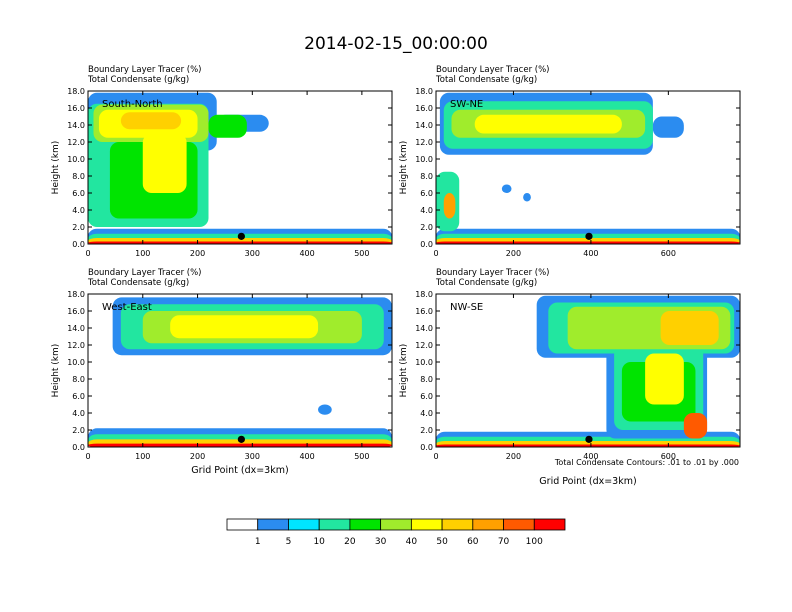 The image size is (792, 612). What do you see at coordinates (258, 542) in the screenshot?
I see `colorbar-label: 1` at bounding box center [258, 542].